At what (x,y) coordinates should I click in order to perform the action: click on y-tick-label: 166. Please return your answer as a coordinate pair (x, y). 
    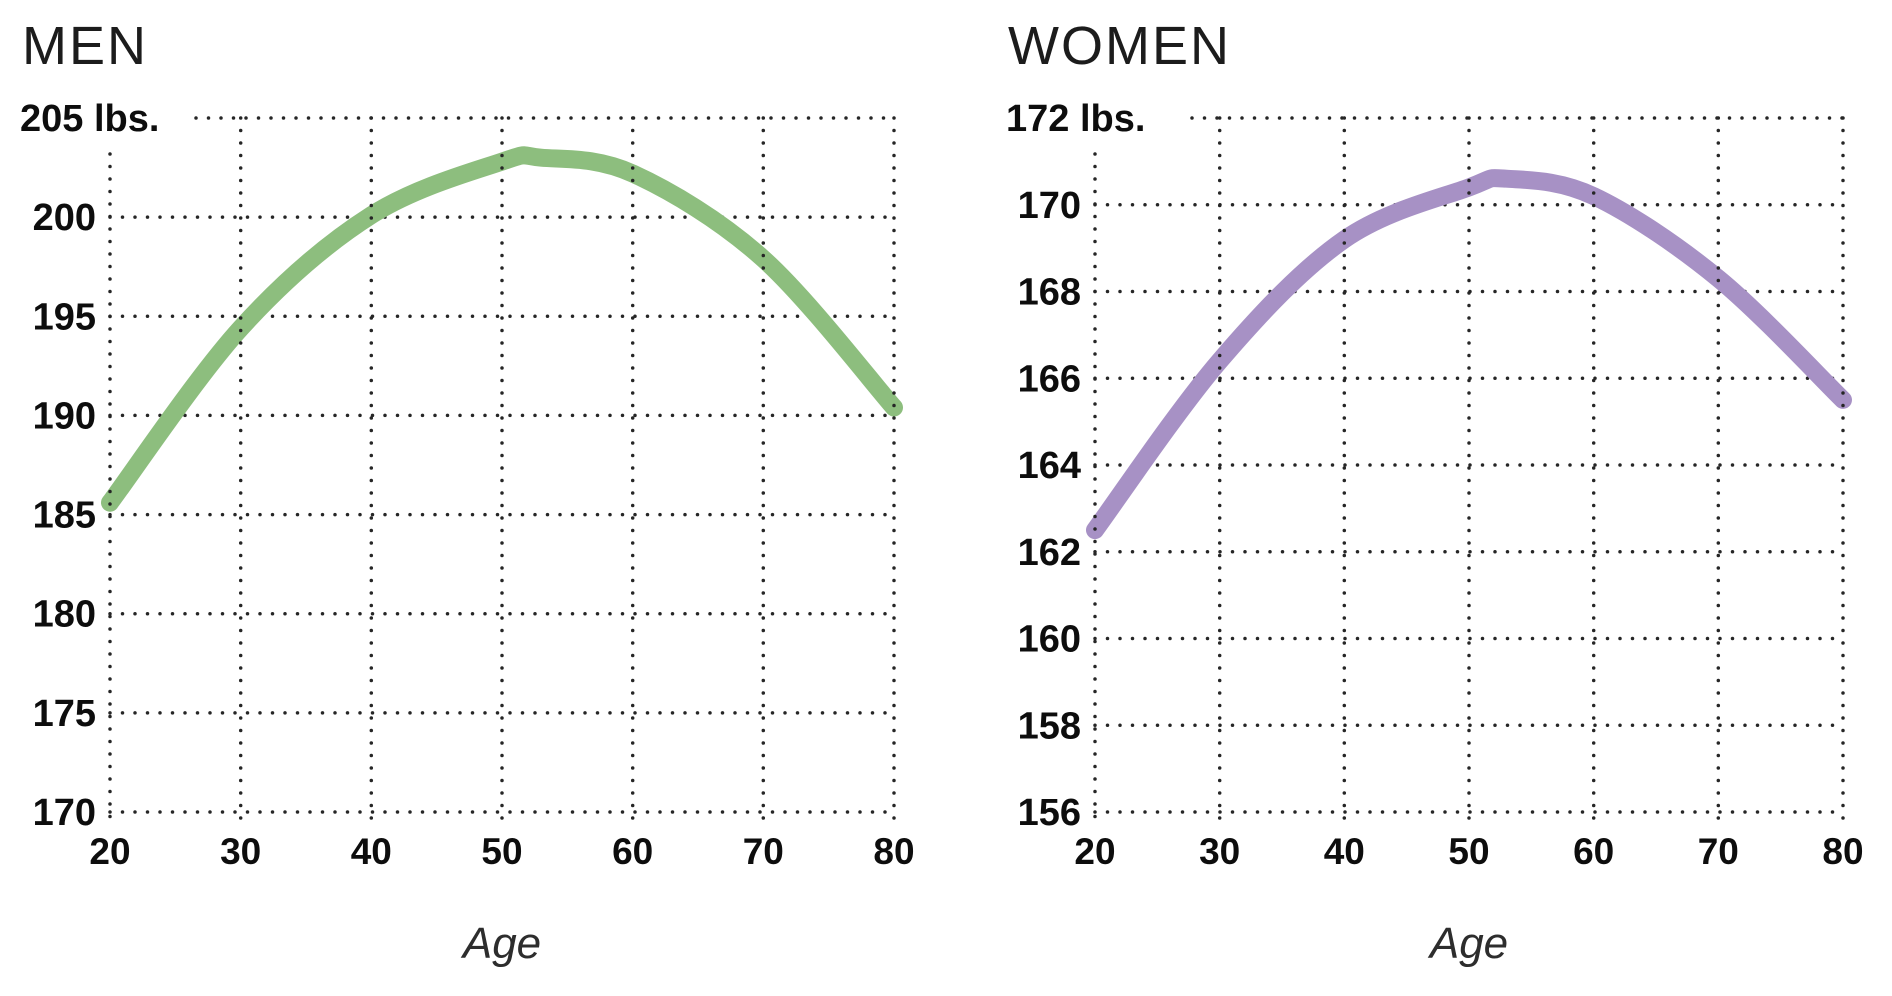
    Looking at the image, I should click on (1049, 379).